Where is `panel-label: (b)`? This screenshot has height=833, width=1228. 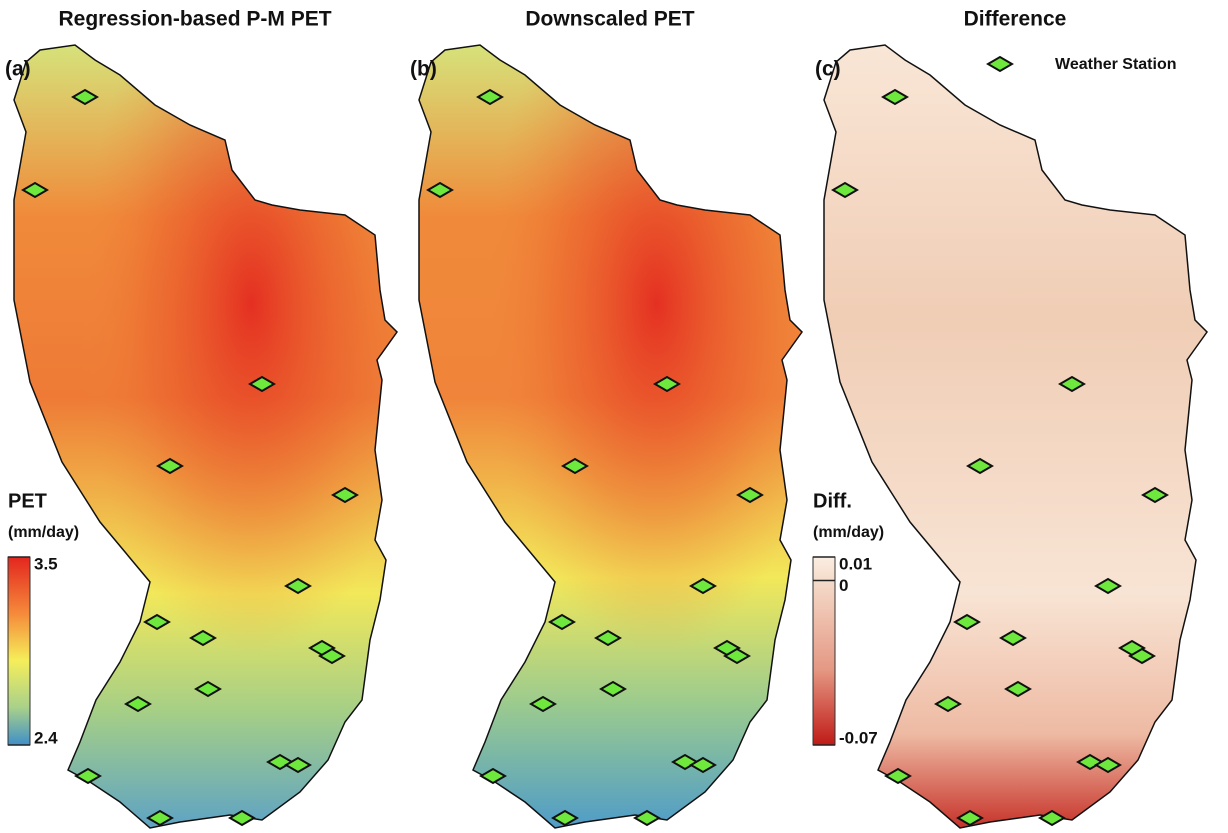 panel-label: (b) is located at coordinates (423, 69).